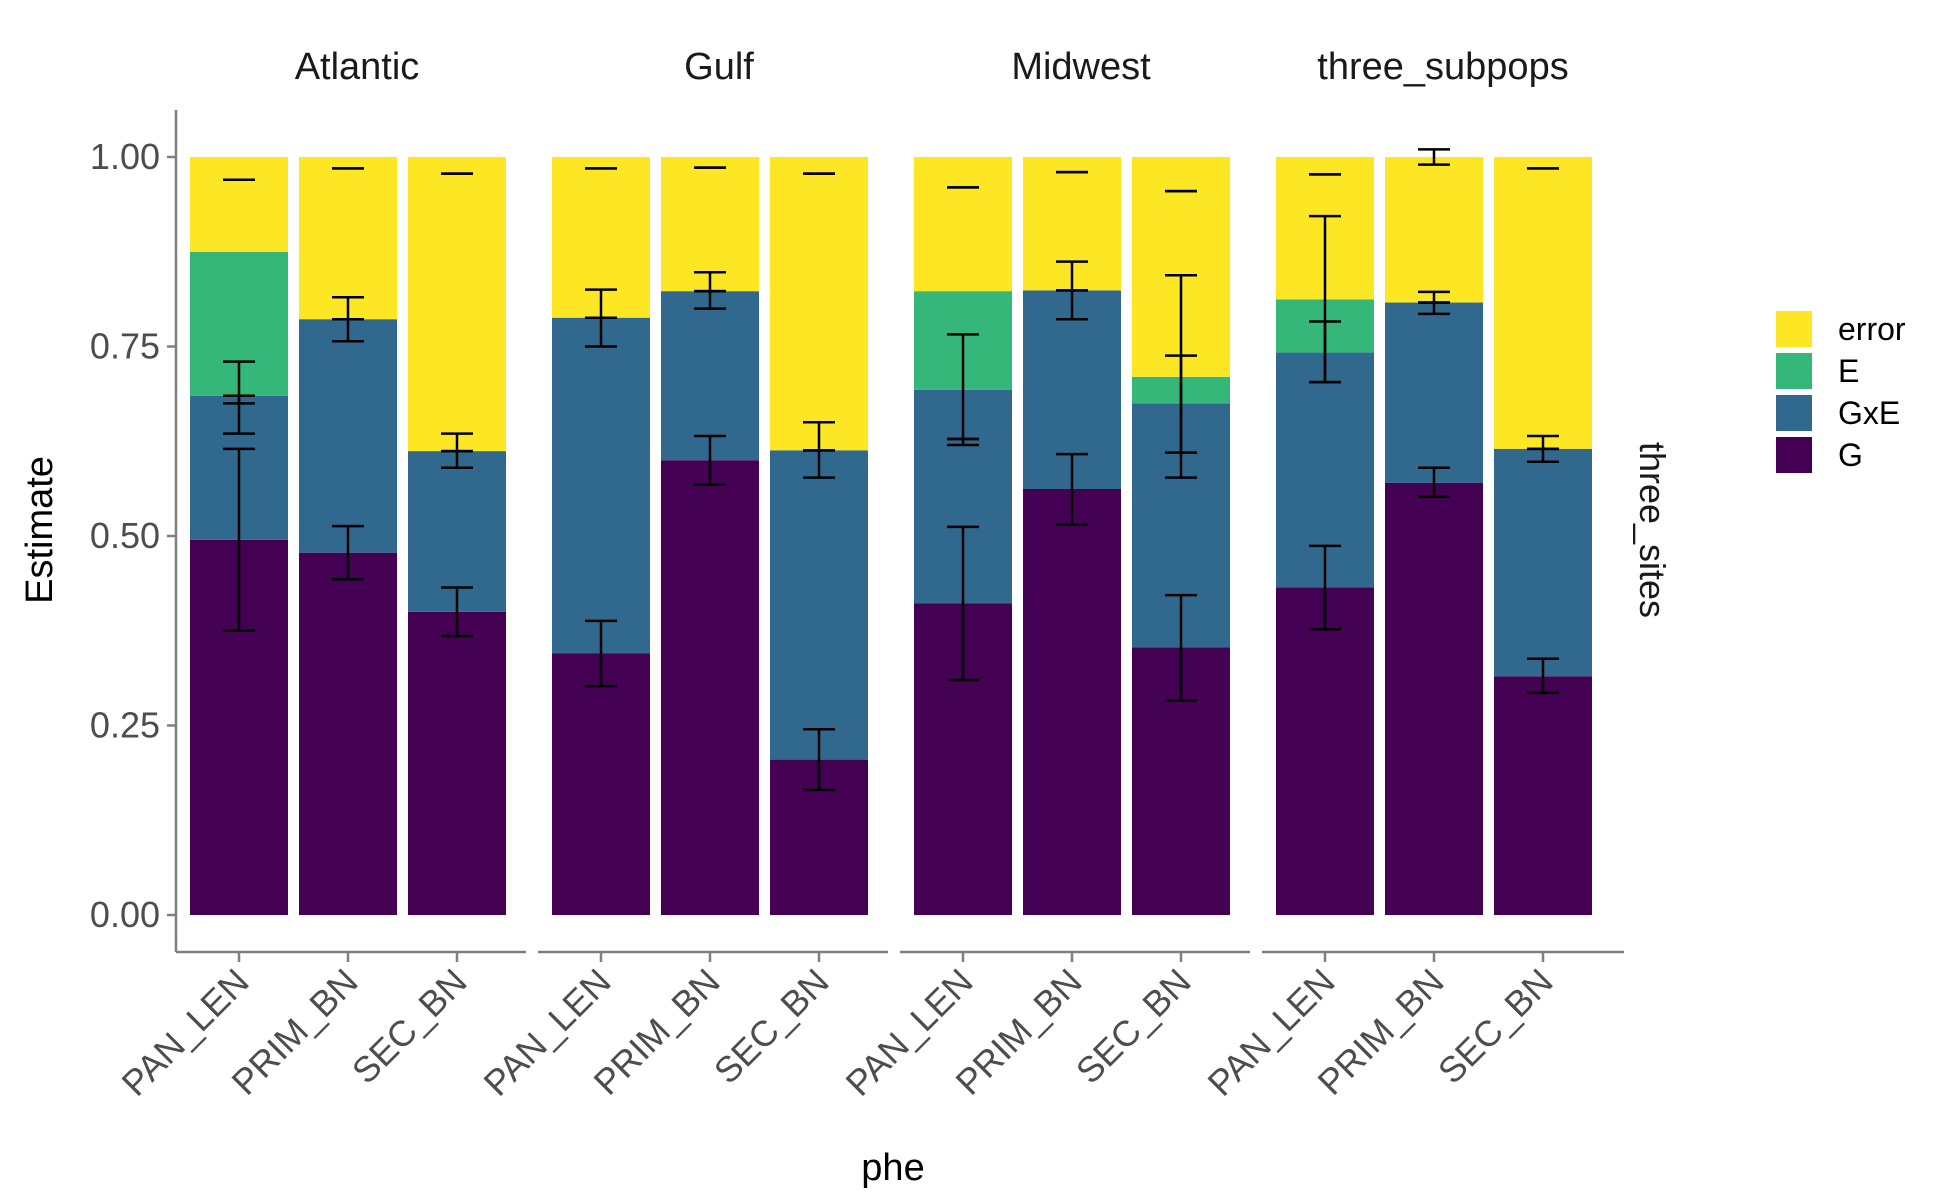 This screenshot has width=1941, height=1200. What do you see at coordinates (1325, 751) in the screenshot?
I see `bar-segment-three-subpops-pan-len-g` at bounding box center [1325, 751].